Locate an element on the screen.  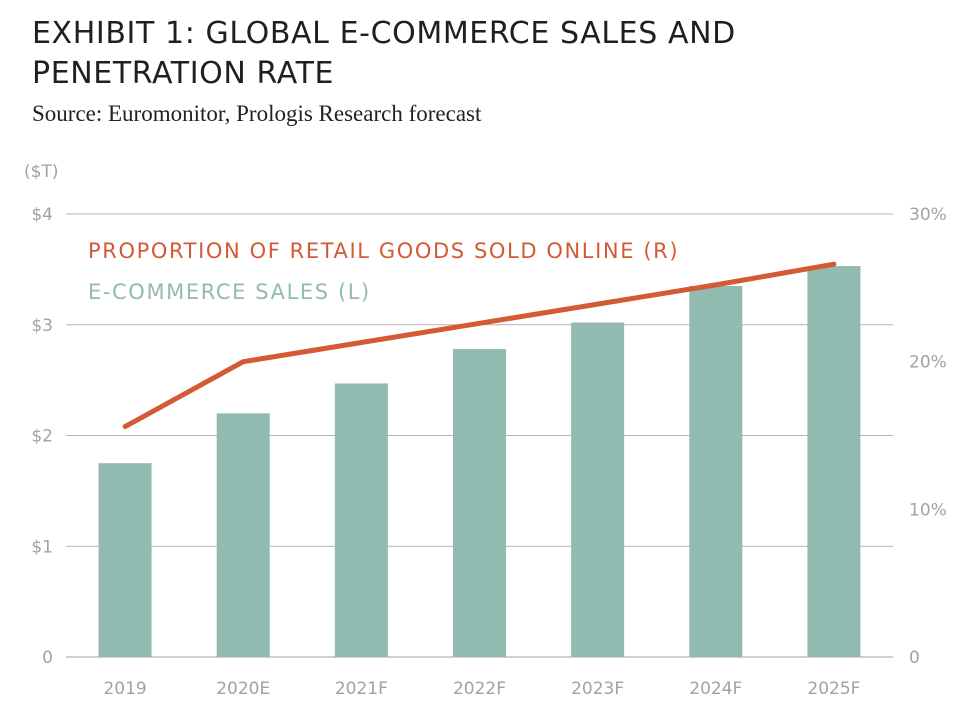
left-tick-label: 0 is located at coordinates (47, 658).